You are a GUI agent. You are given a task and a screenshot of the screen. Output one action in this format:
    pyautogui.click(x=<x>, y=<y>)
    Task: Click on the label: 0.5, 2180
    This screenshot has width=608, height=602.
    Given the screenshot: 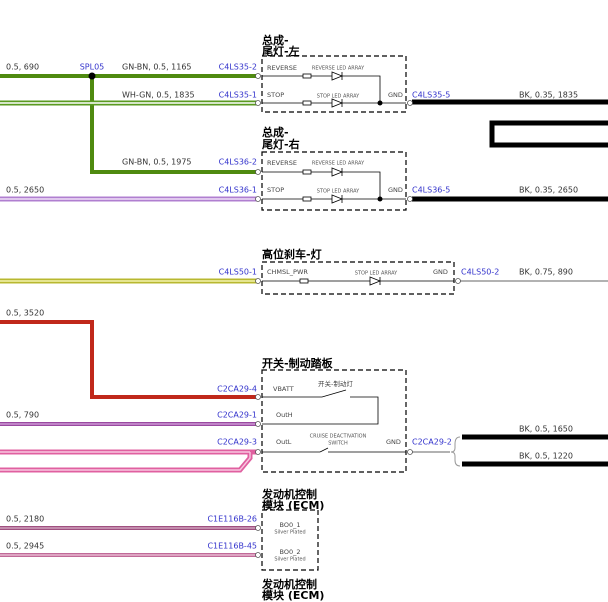 What is the action you would take?
    pyautogui.click(x=25, y=519)
    